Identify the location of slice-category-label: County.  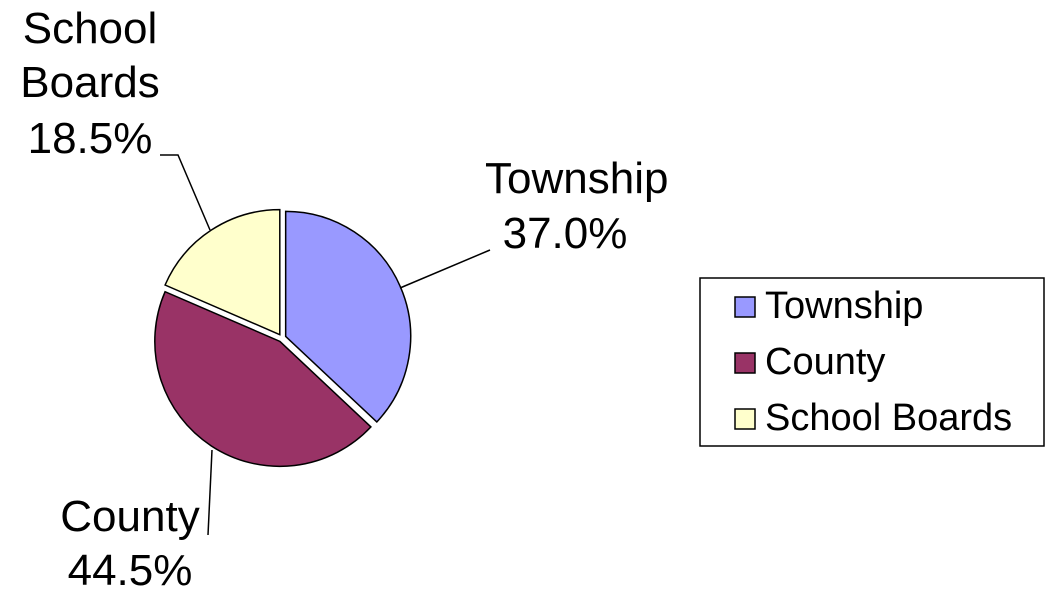
(130, 516).